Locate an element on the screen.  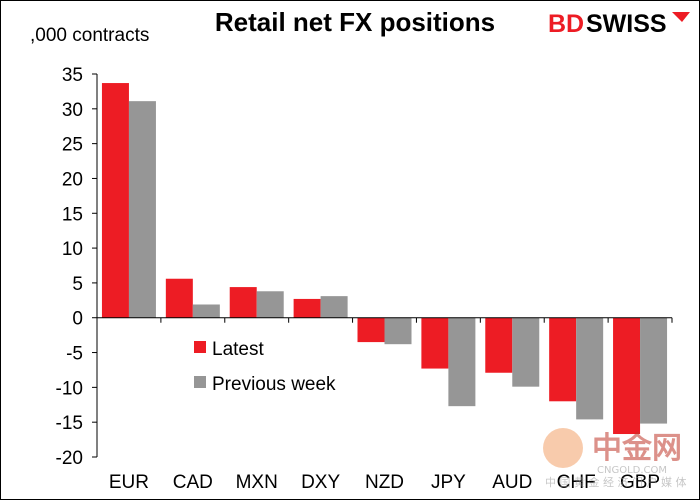
bar-latest-dxy is located at coordinates (307, 308).